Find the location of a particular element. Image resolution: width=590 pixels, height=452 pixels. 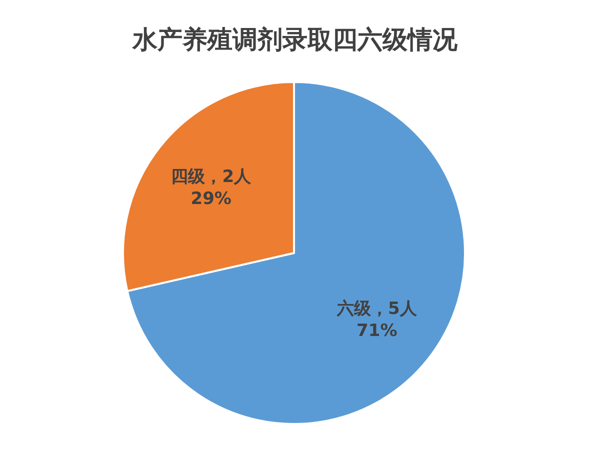

slice-label: 四级，2人 29% is located at coordinates (211, 187).